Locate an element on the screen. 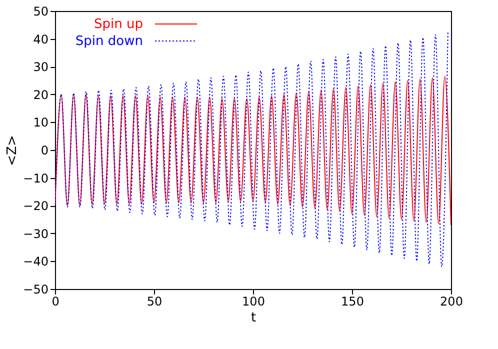 This screenshot has height=349, width=498. legend-label: Spin down is located at coordinates (109, 41).